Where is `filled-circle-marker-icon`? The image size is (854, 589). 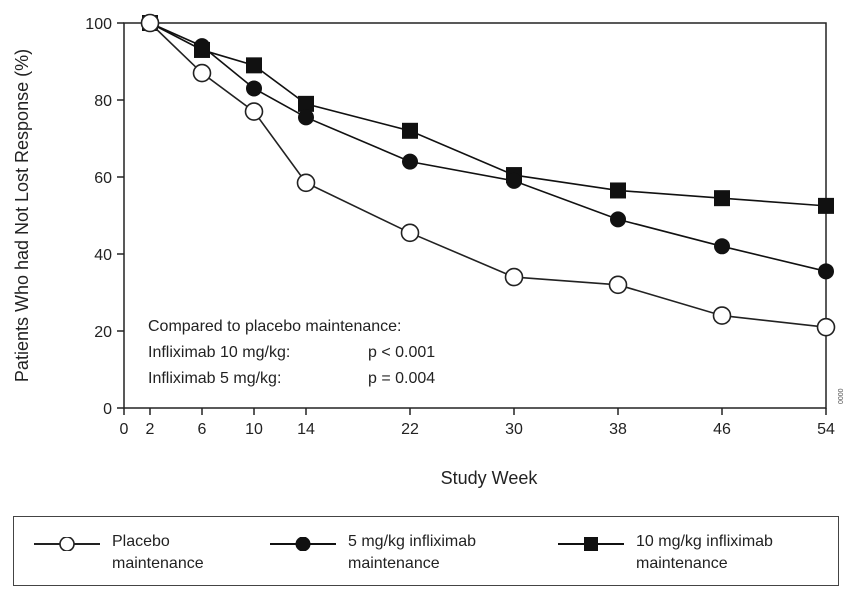 filled-circle-marker-icon is located at coordinates (303, 544).